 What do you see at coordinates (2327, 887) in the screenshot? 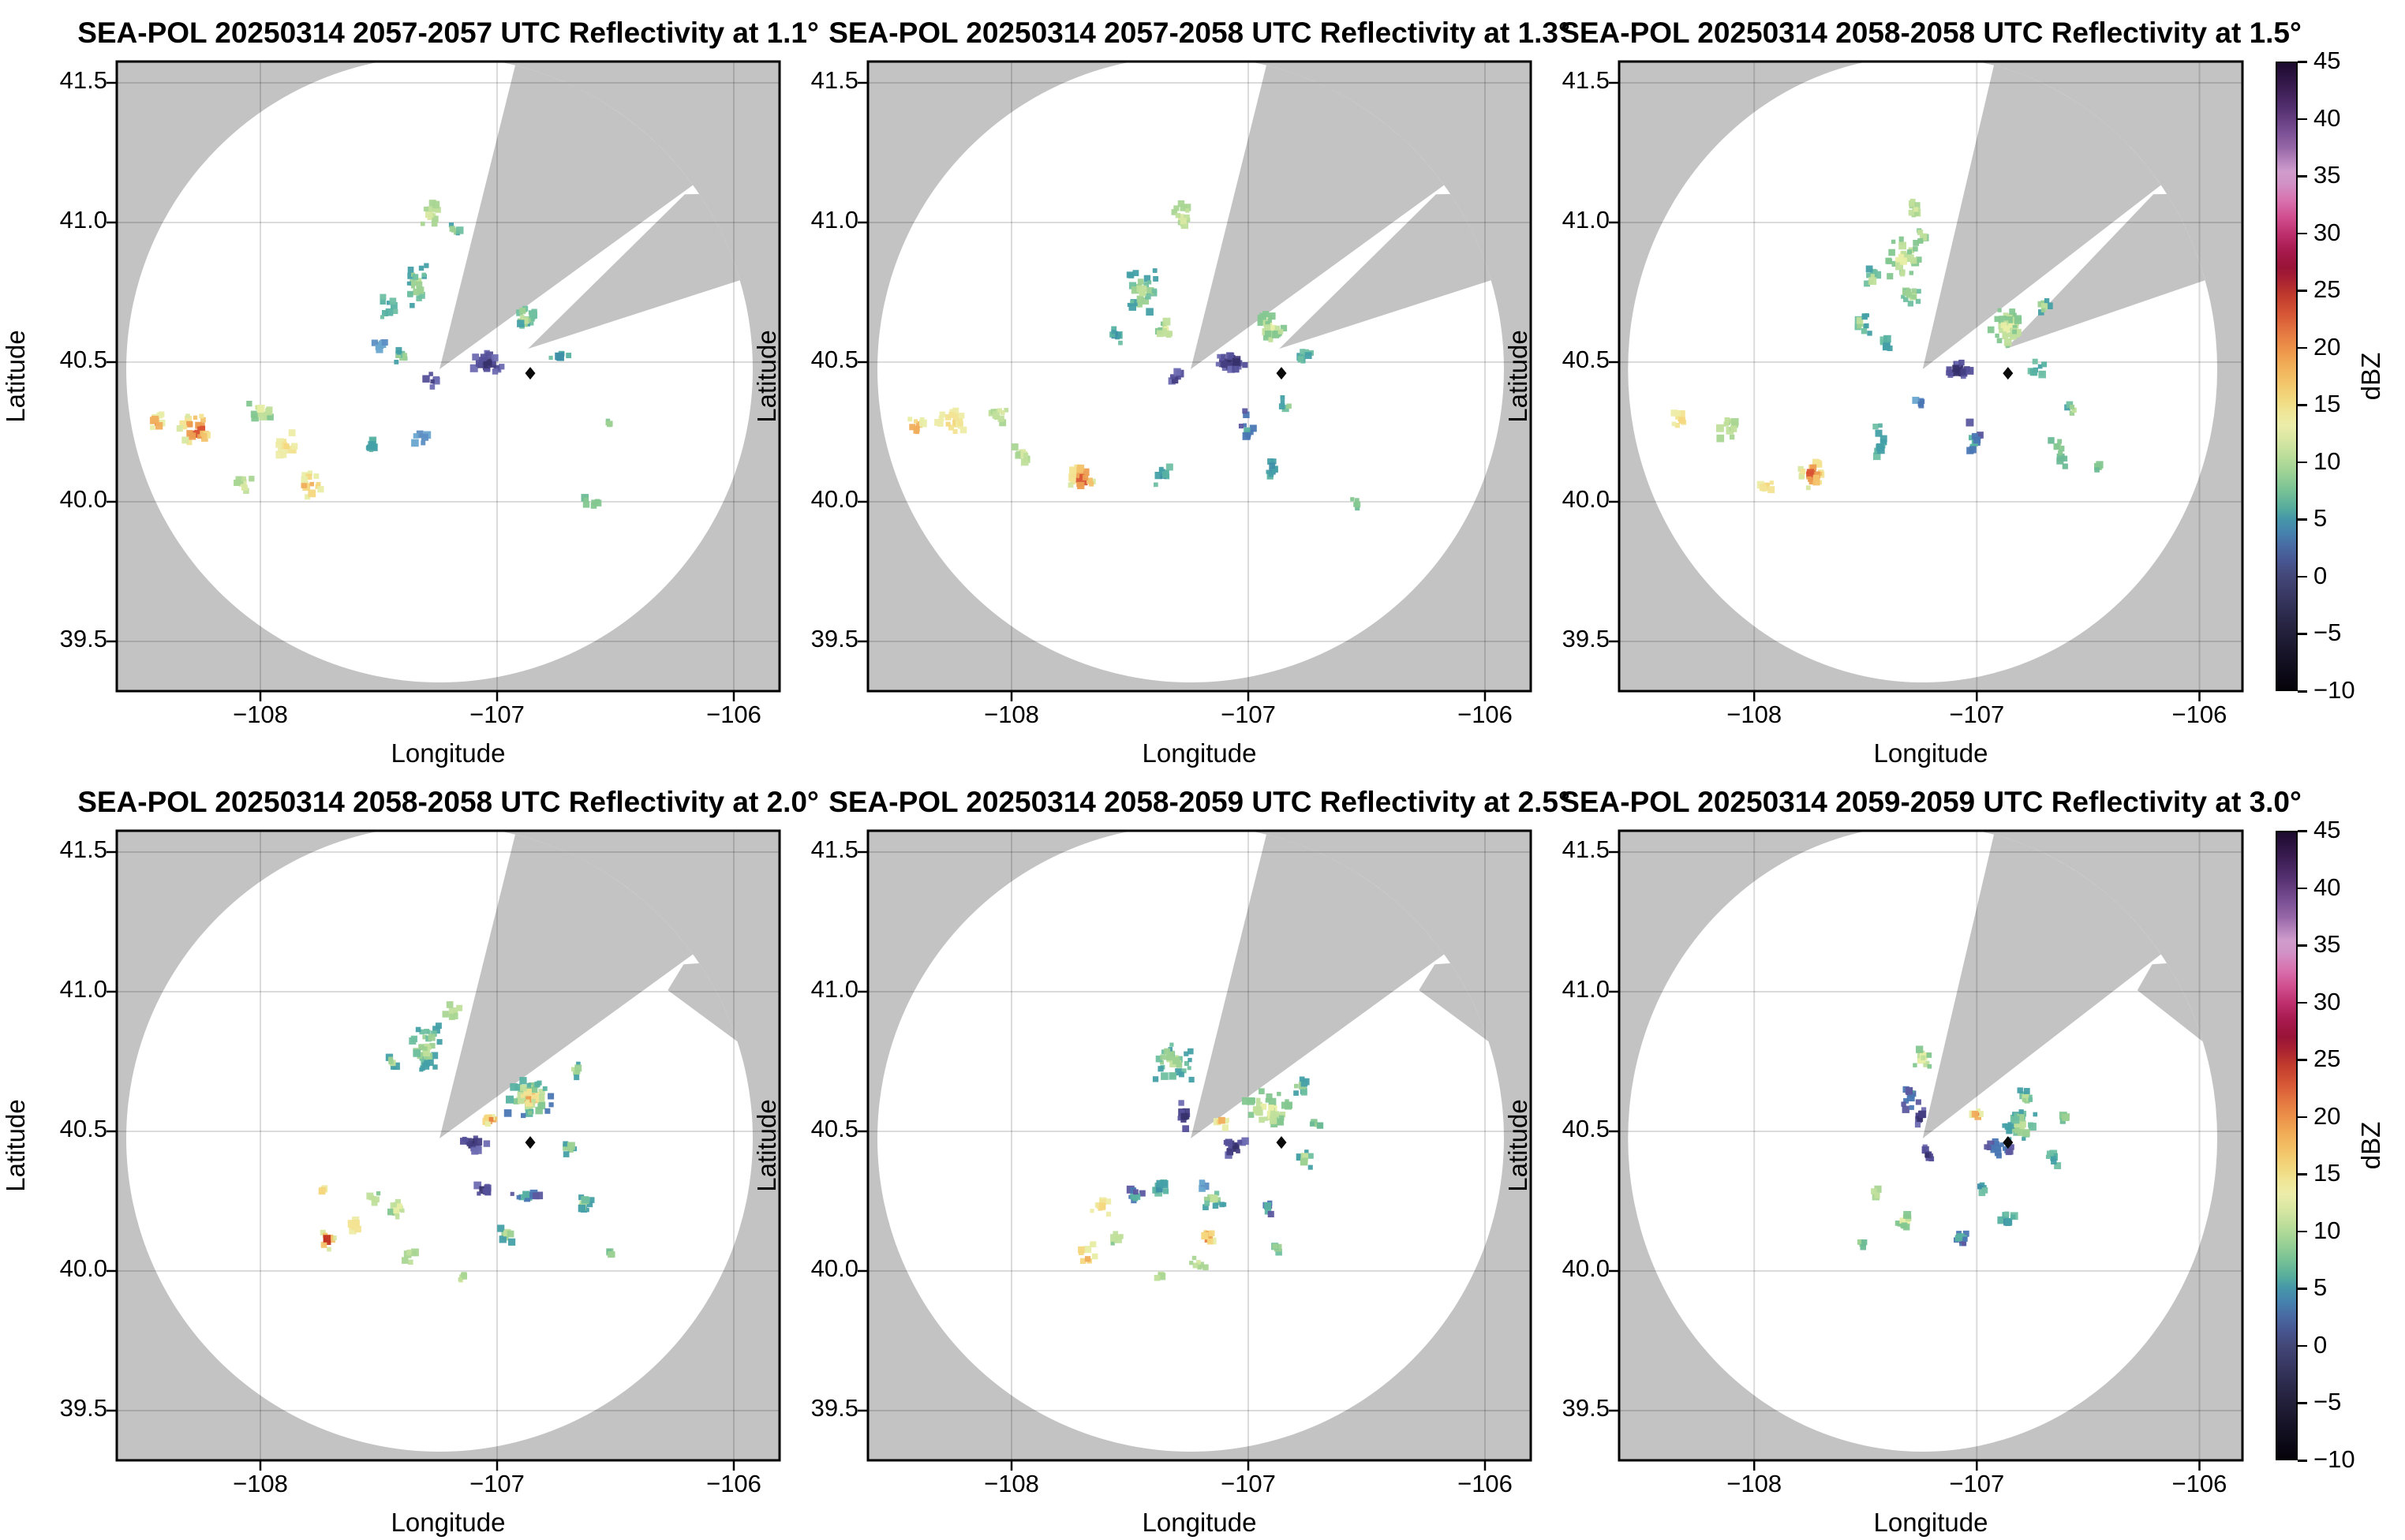
I see `colorbar-tick-label: 40` at bounding box center [2327, 887].